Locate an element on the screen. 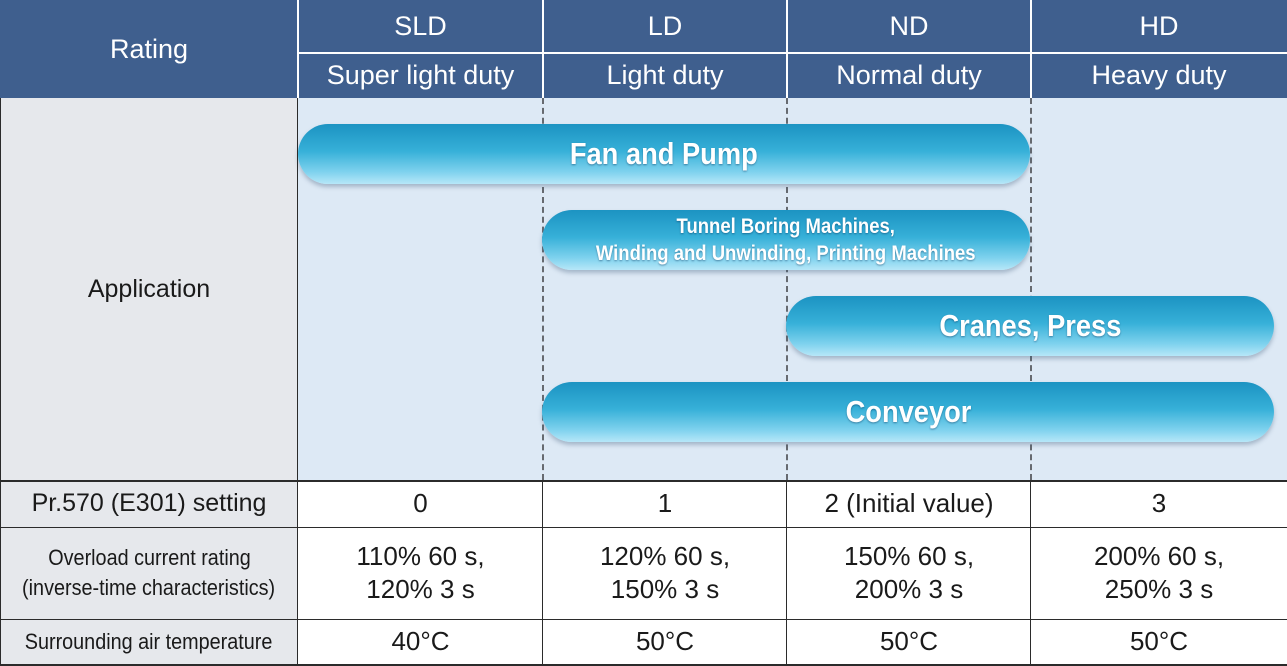  fan-and-pump-label: Fan and Pump is located at coordinates (664, 153).